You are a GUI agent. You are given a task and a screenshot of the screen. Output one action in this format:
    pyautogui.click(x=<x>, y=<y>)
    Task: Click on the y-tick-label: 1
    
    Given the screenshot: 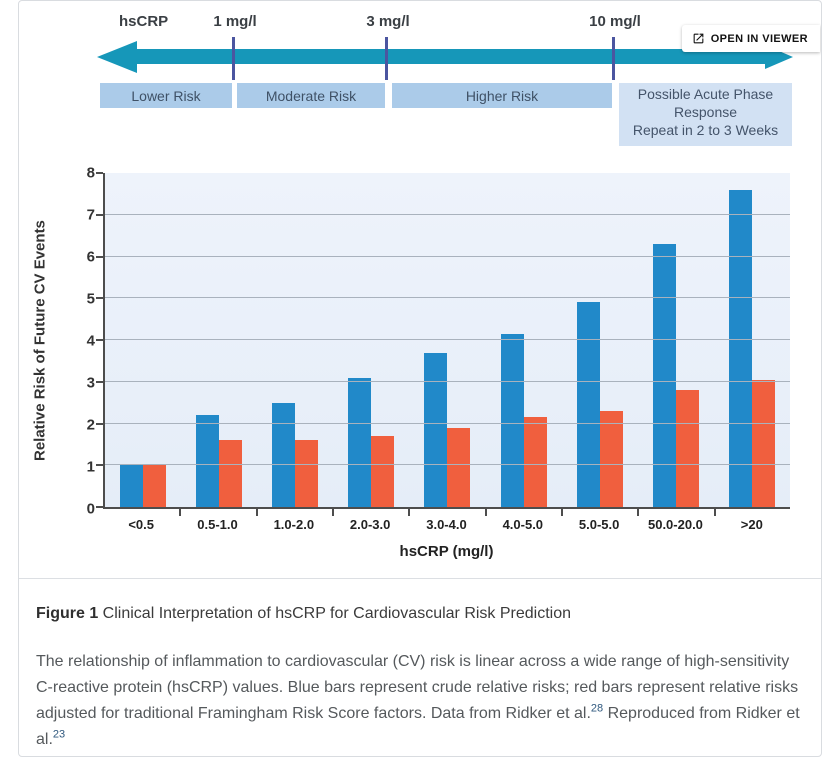 What is the action you would take?
    pyautogui.click(x=90, y=467)
    